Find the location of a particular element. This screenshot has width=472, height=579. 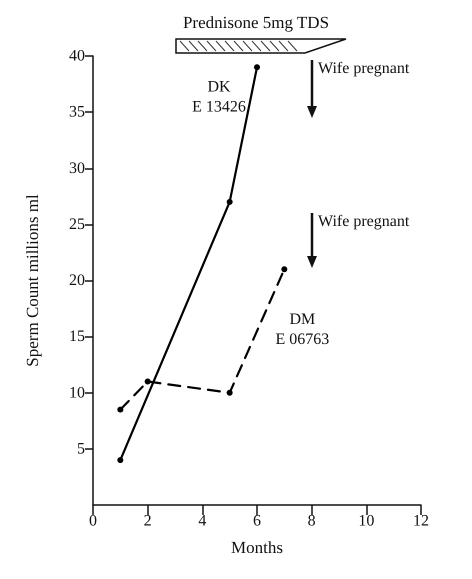

y-tick-label: 40 is located at coordinates (77, 56).